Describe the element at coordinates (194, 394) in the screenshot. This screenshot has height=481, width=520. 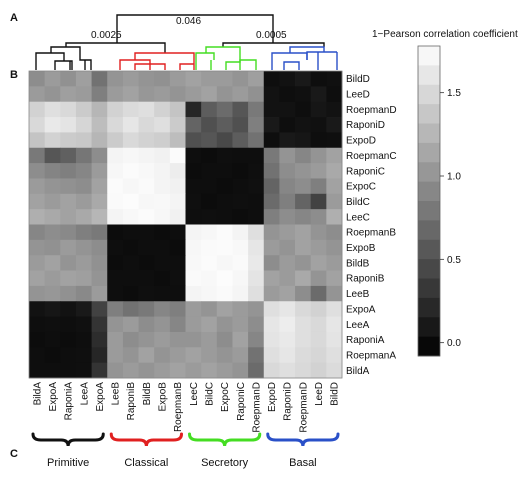
I see `x-tick-label: LeeC` at that location.